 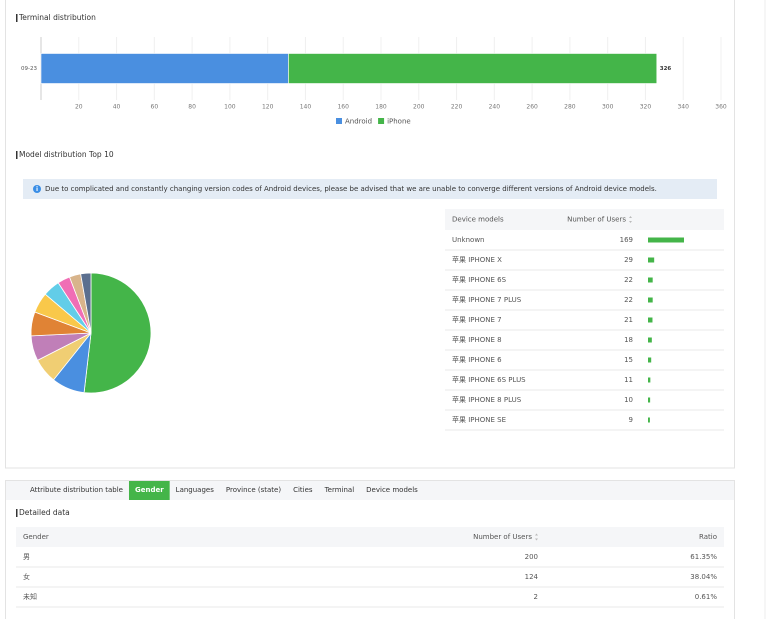 What do you see at coordinates (479, 419) in the screenshot?
I see `model-name: 苹果 IPHONE SE` at bounding box center [479, 419].